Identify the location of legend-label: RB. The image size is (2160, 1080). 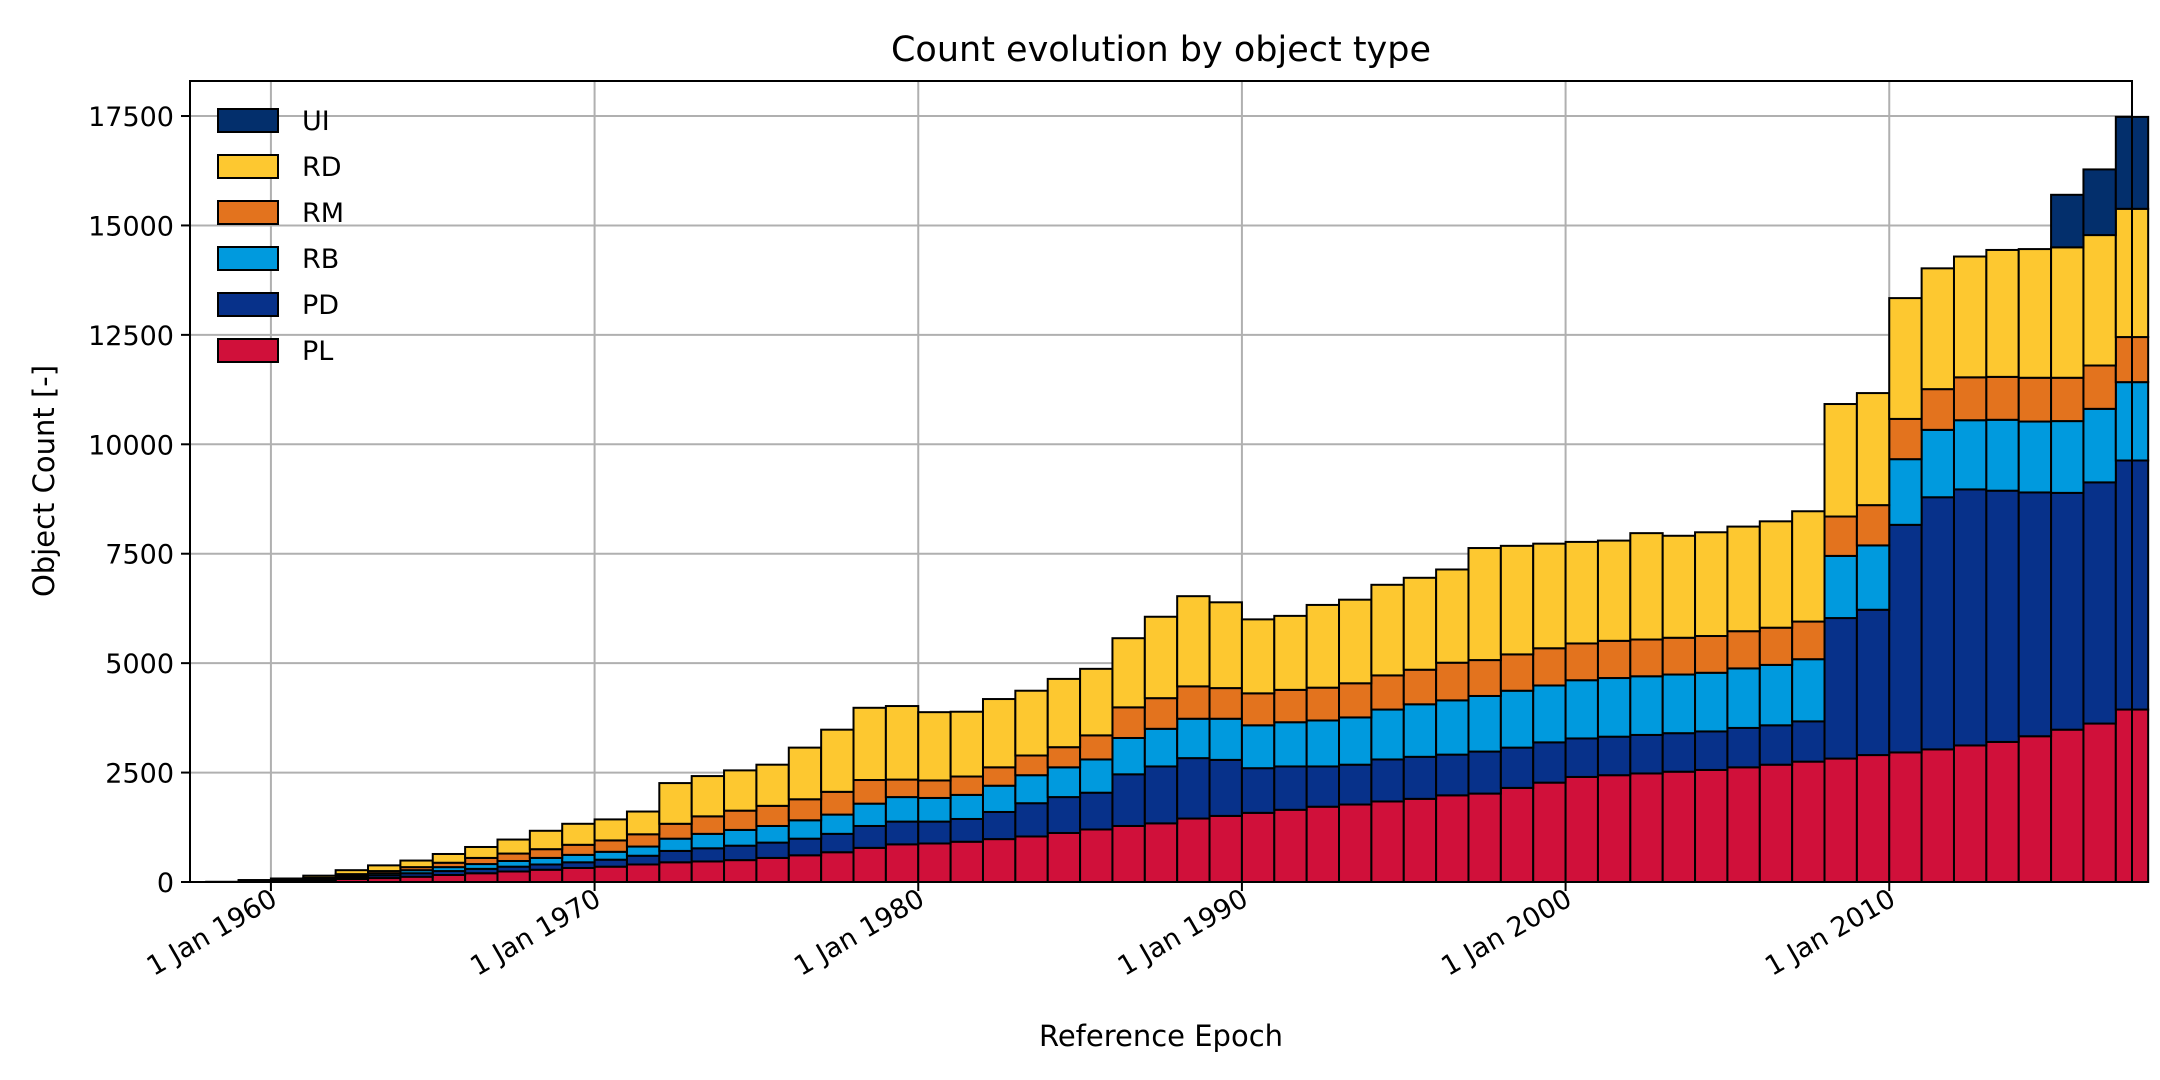
(320, 259).